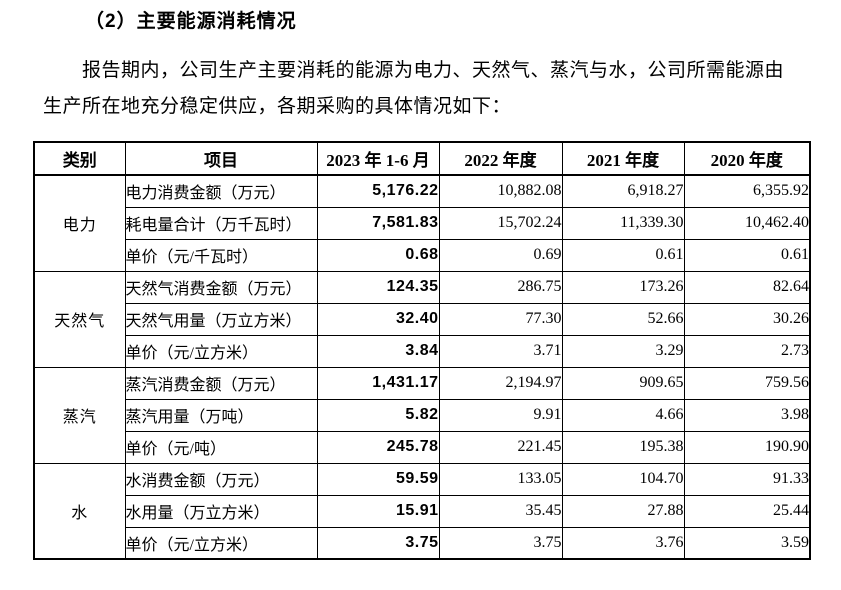  I want to click on value-2020: 91.33, so click(747, 479).